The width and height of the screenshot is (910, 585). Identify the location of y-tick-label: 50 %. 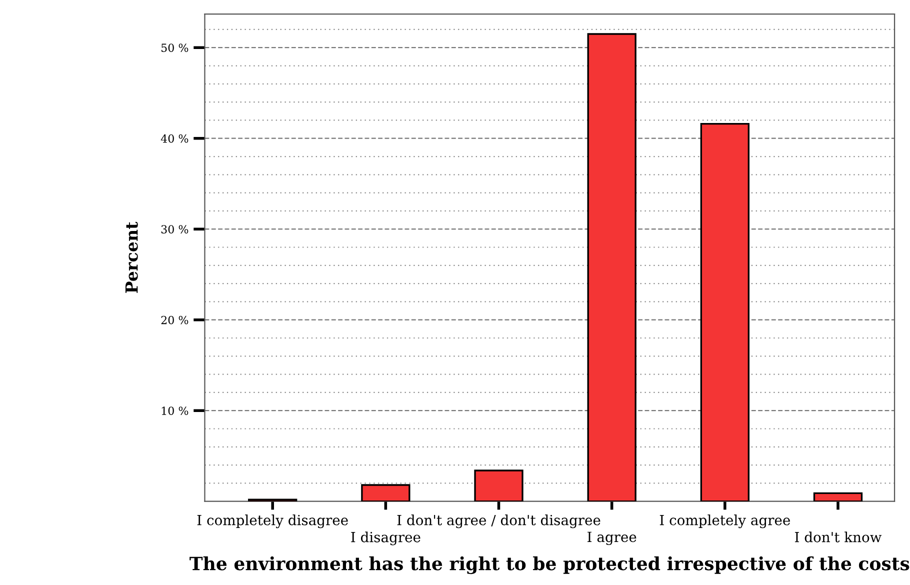
(174, 48).